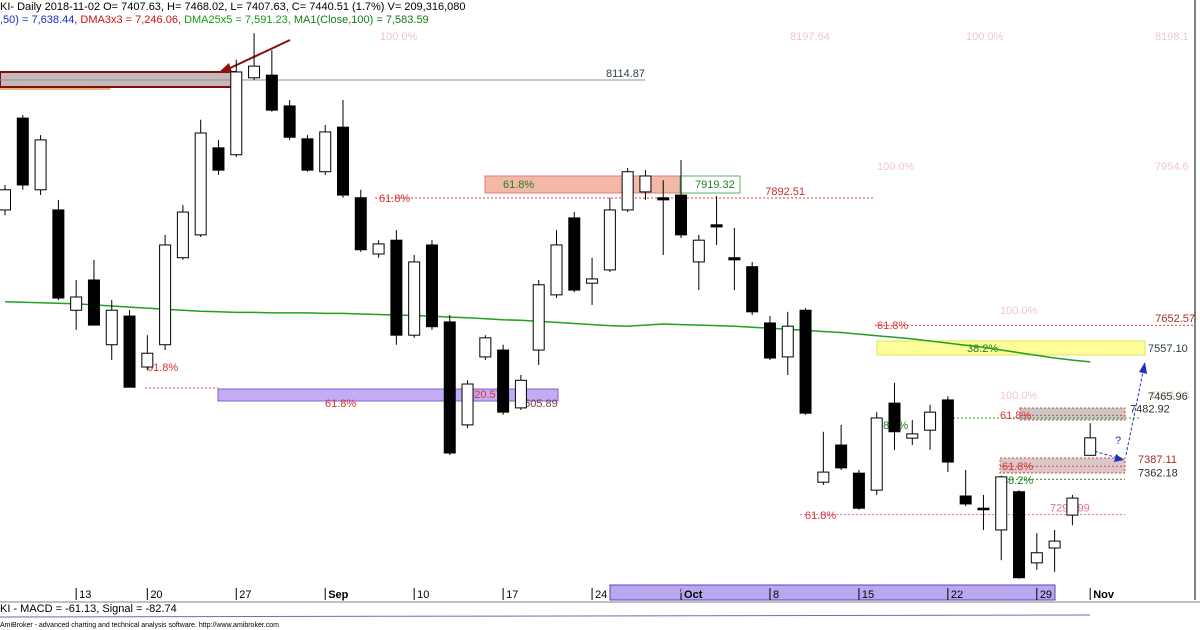 This screenshot has width=1200, height=630. I want to click on annotation: 7505.89, so click(538, 404).